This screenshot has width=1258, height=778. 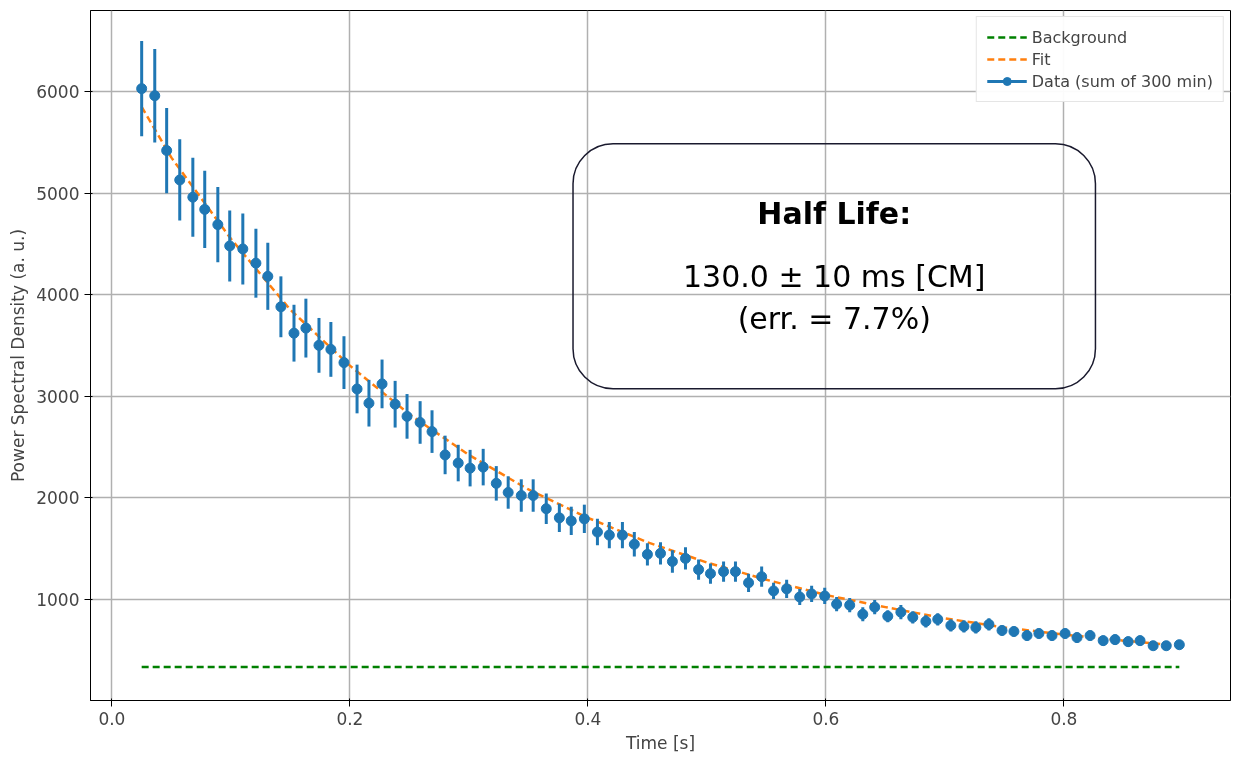 I want to click on y-tick-label: 5000, so click(x=58, y=193).